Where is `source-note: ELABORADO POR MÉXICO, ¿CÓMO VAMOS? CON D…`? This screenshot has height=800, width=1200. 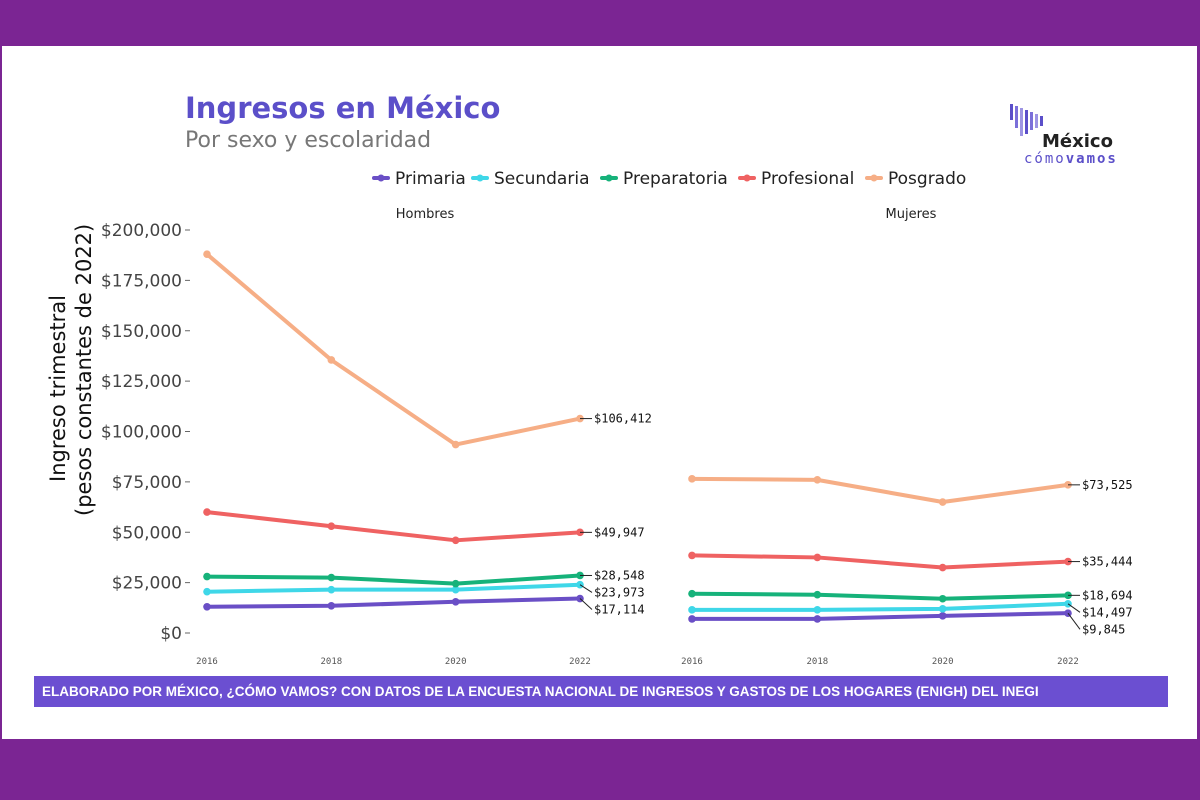
source-note: ELABORADO POR MÉXICO, ¿CÓMO VAMOS? CON D… is located at coordinates (601, 691).